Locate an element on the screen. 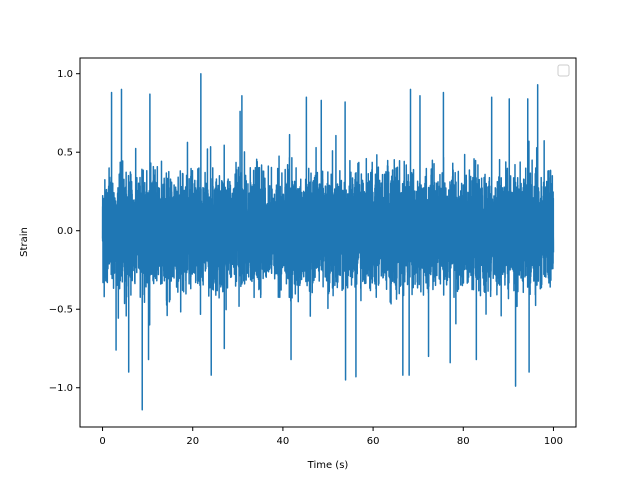  y-tick-label: −1.0 is located at coordinates (61, 388).